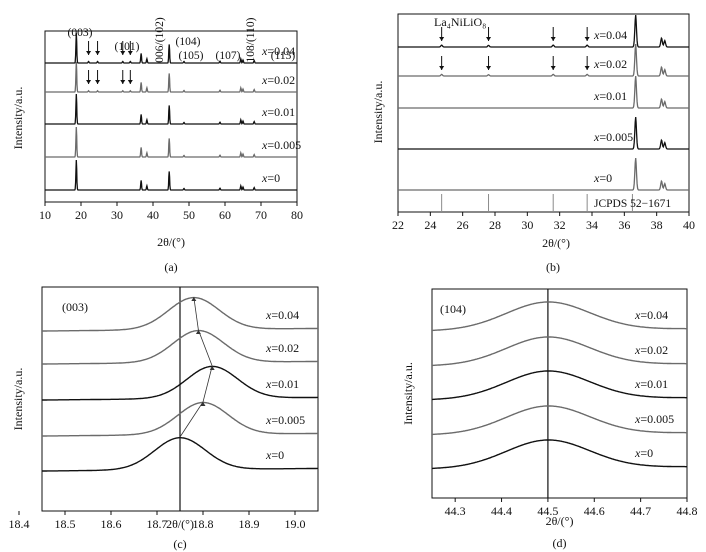 This screenshot has width=706, height=552. I want to click on panel-label: (b), so click(553, 267).